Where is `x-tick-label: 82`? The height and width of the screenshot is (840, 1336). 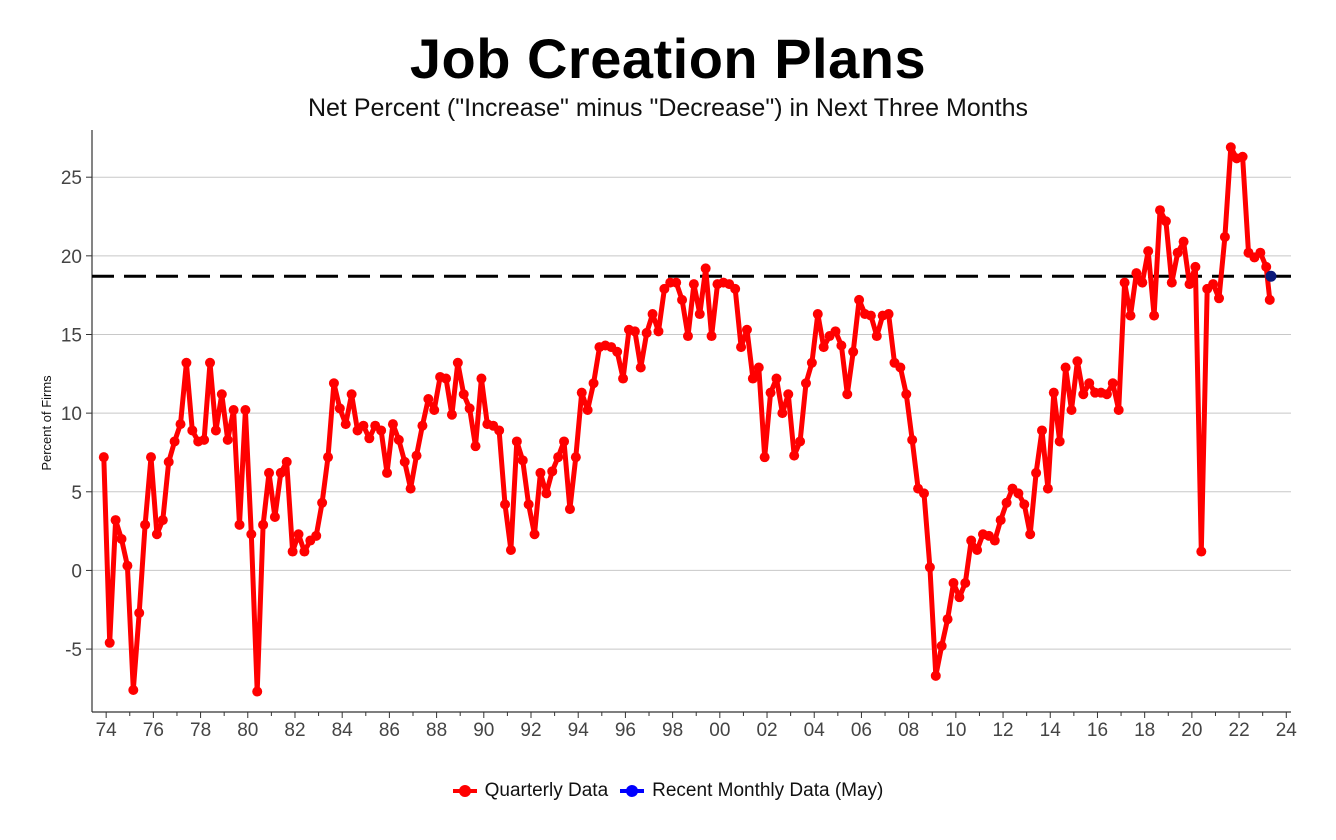
x-tick-label: 82 is located at coordinates (294, 730).